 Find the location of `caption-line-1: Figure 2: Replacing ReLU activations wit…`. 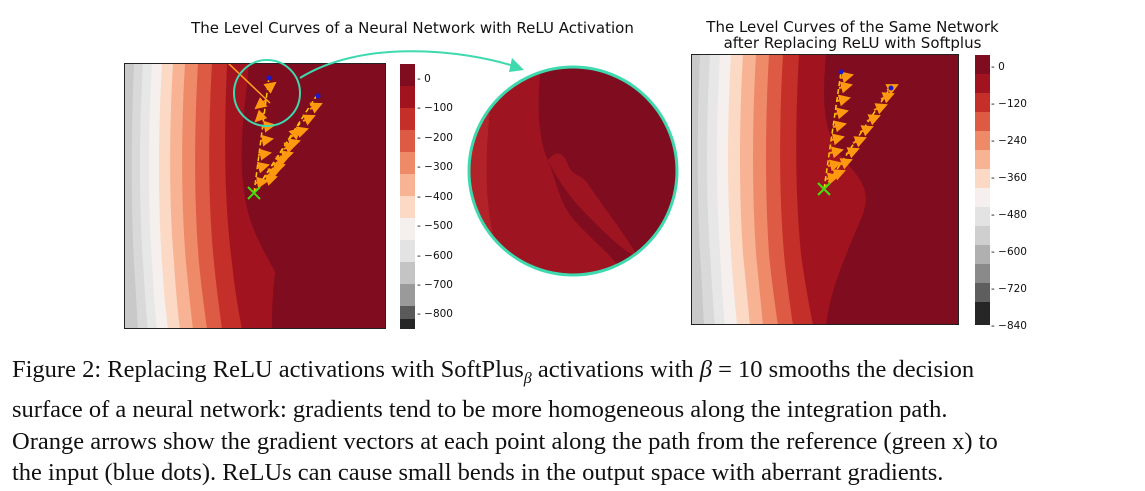

caption-line-1: Figure 2: Replacing ReLU activations wit… is located at coordinates (493, 371).